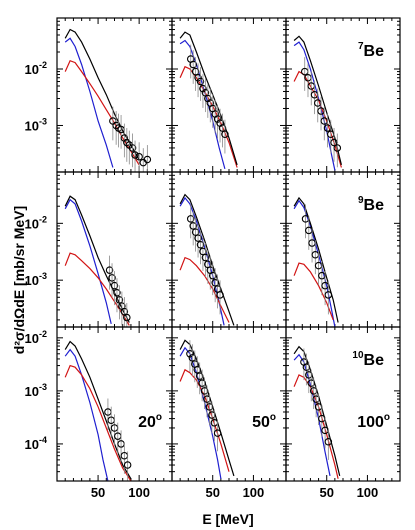  Describe the element at coordinates (368, 359) in the screenshot. I see `isotope-label: 10Be` at that location.